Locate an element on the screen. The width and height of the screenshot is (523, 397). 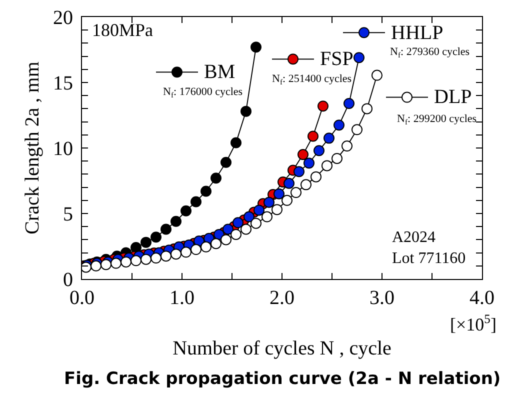
text: [×10$^{5}$] is located at coordinates (473, 323).